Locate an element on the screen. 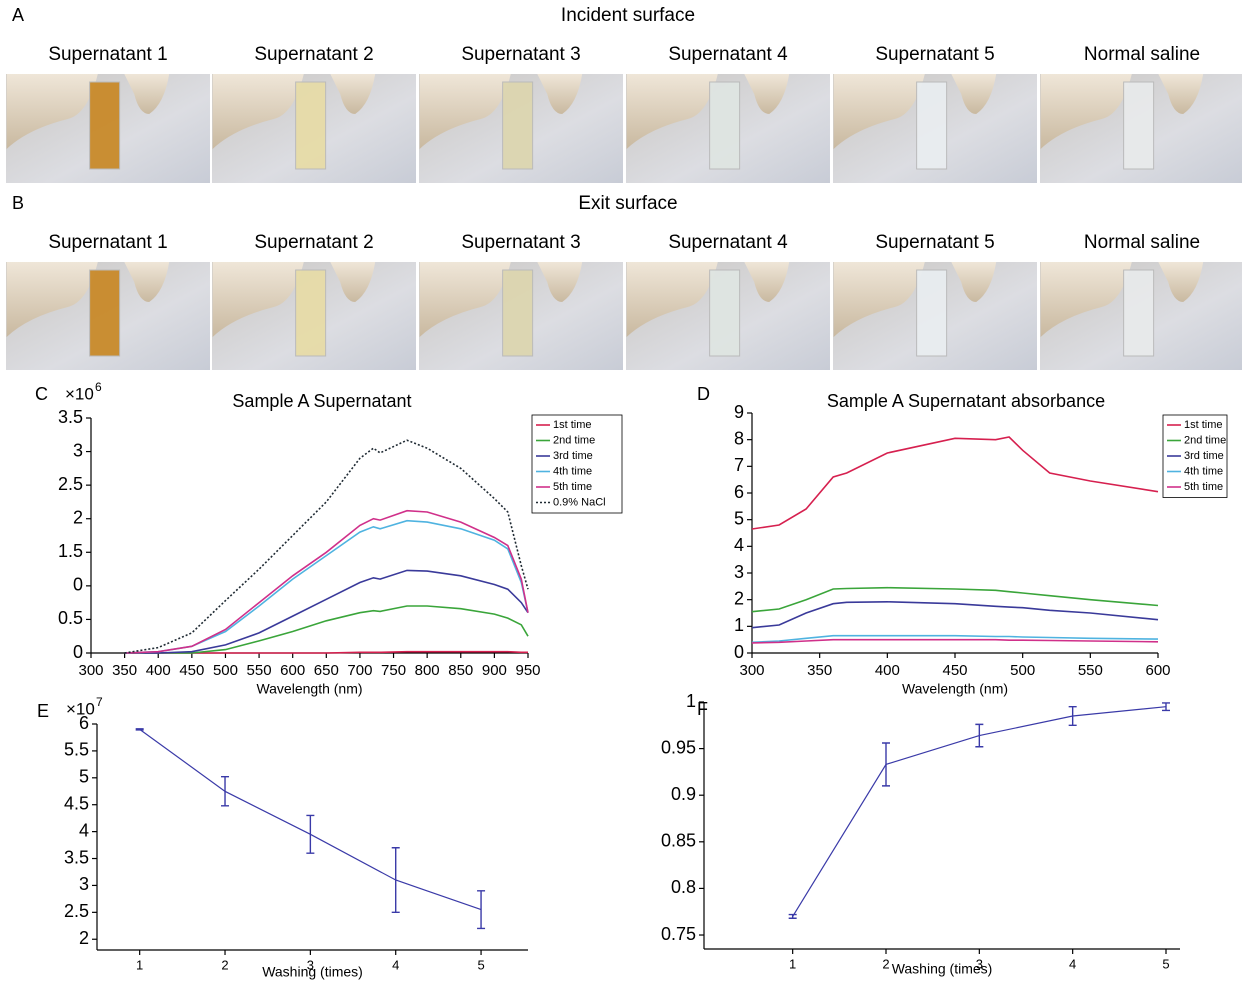 Image resolution: width=1242 pixels, height=983 pixels. x-tick-label: 900 is located at coordinates (494, 670).